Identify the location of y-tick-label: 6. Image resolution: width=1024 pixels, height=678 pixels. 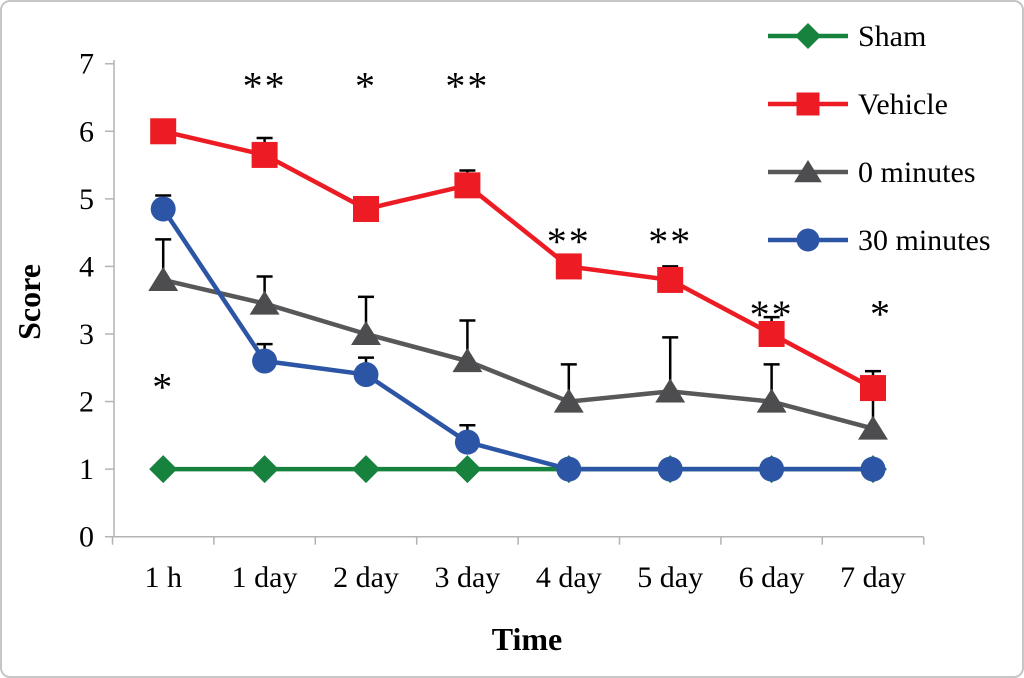
(86, 131).